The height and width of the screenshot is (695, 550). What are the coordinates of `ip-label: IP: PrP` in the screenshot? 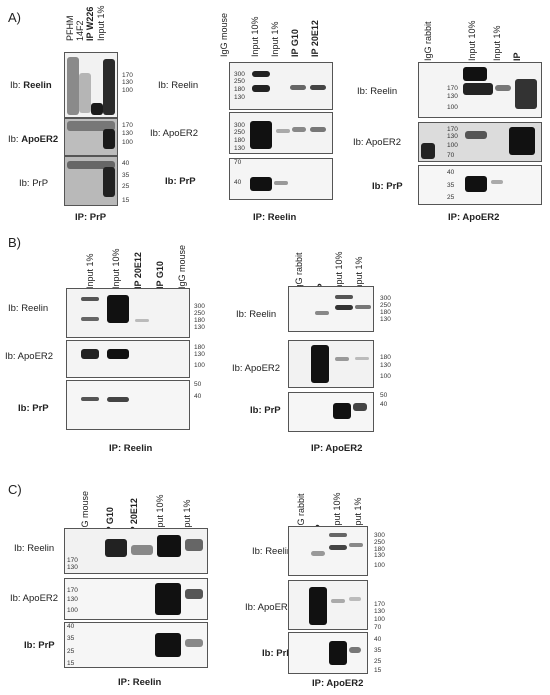 It's located at (91, 217).